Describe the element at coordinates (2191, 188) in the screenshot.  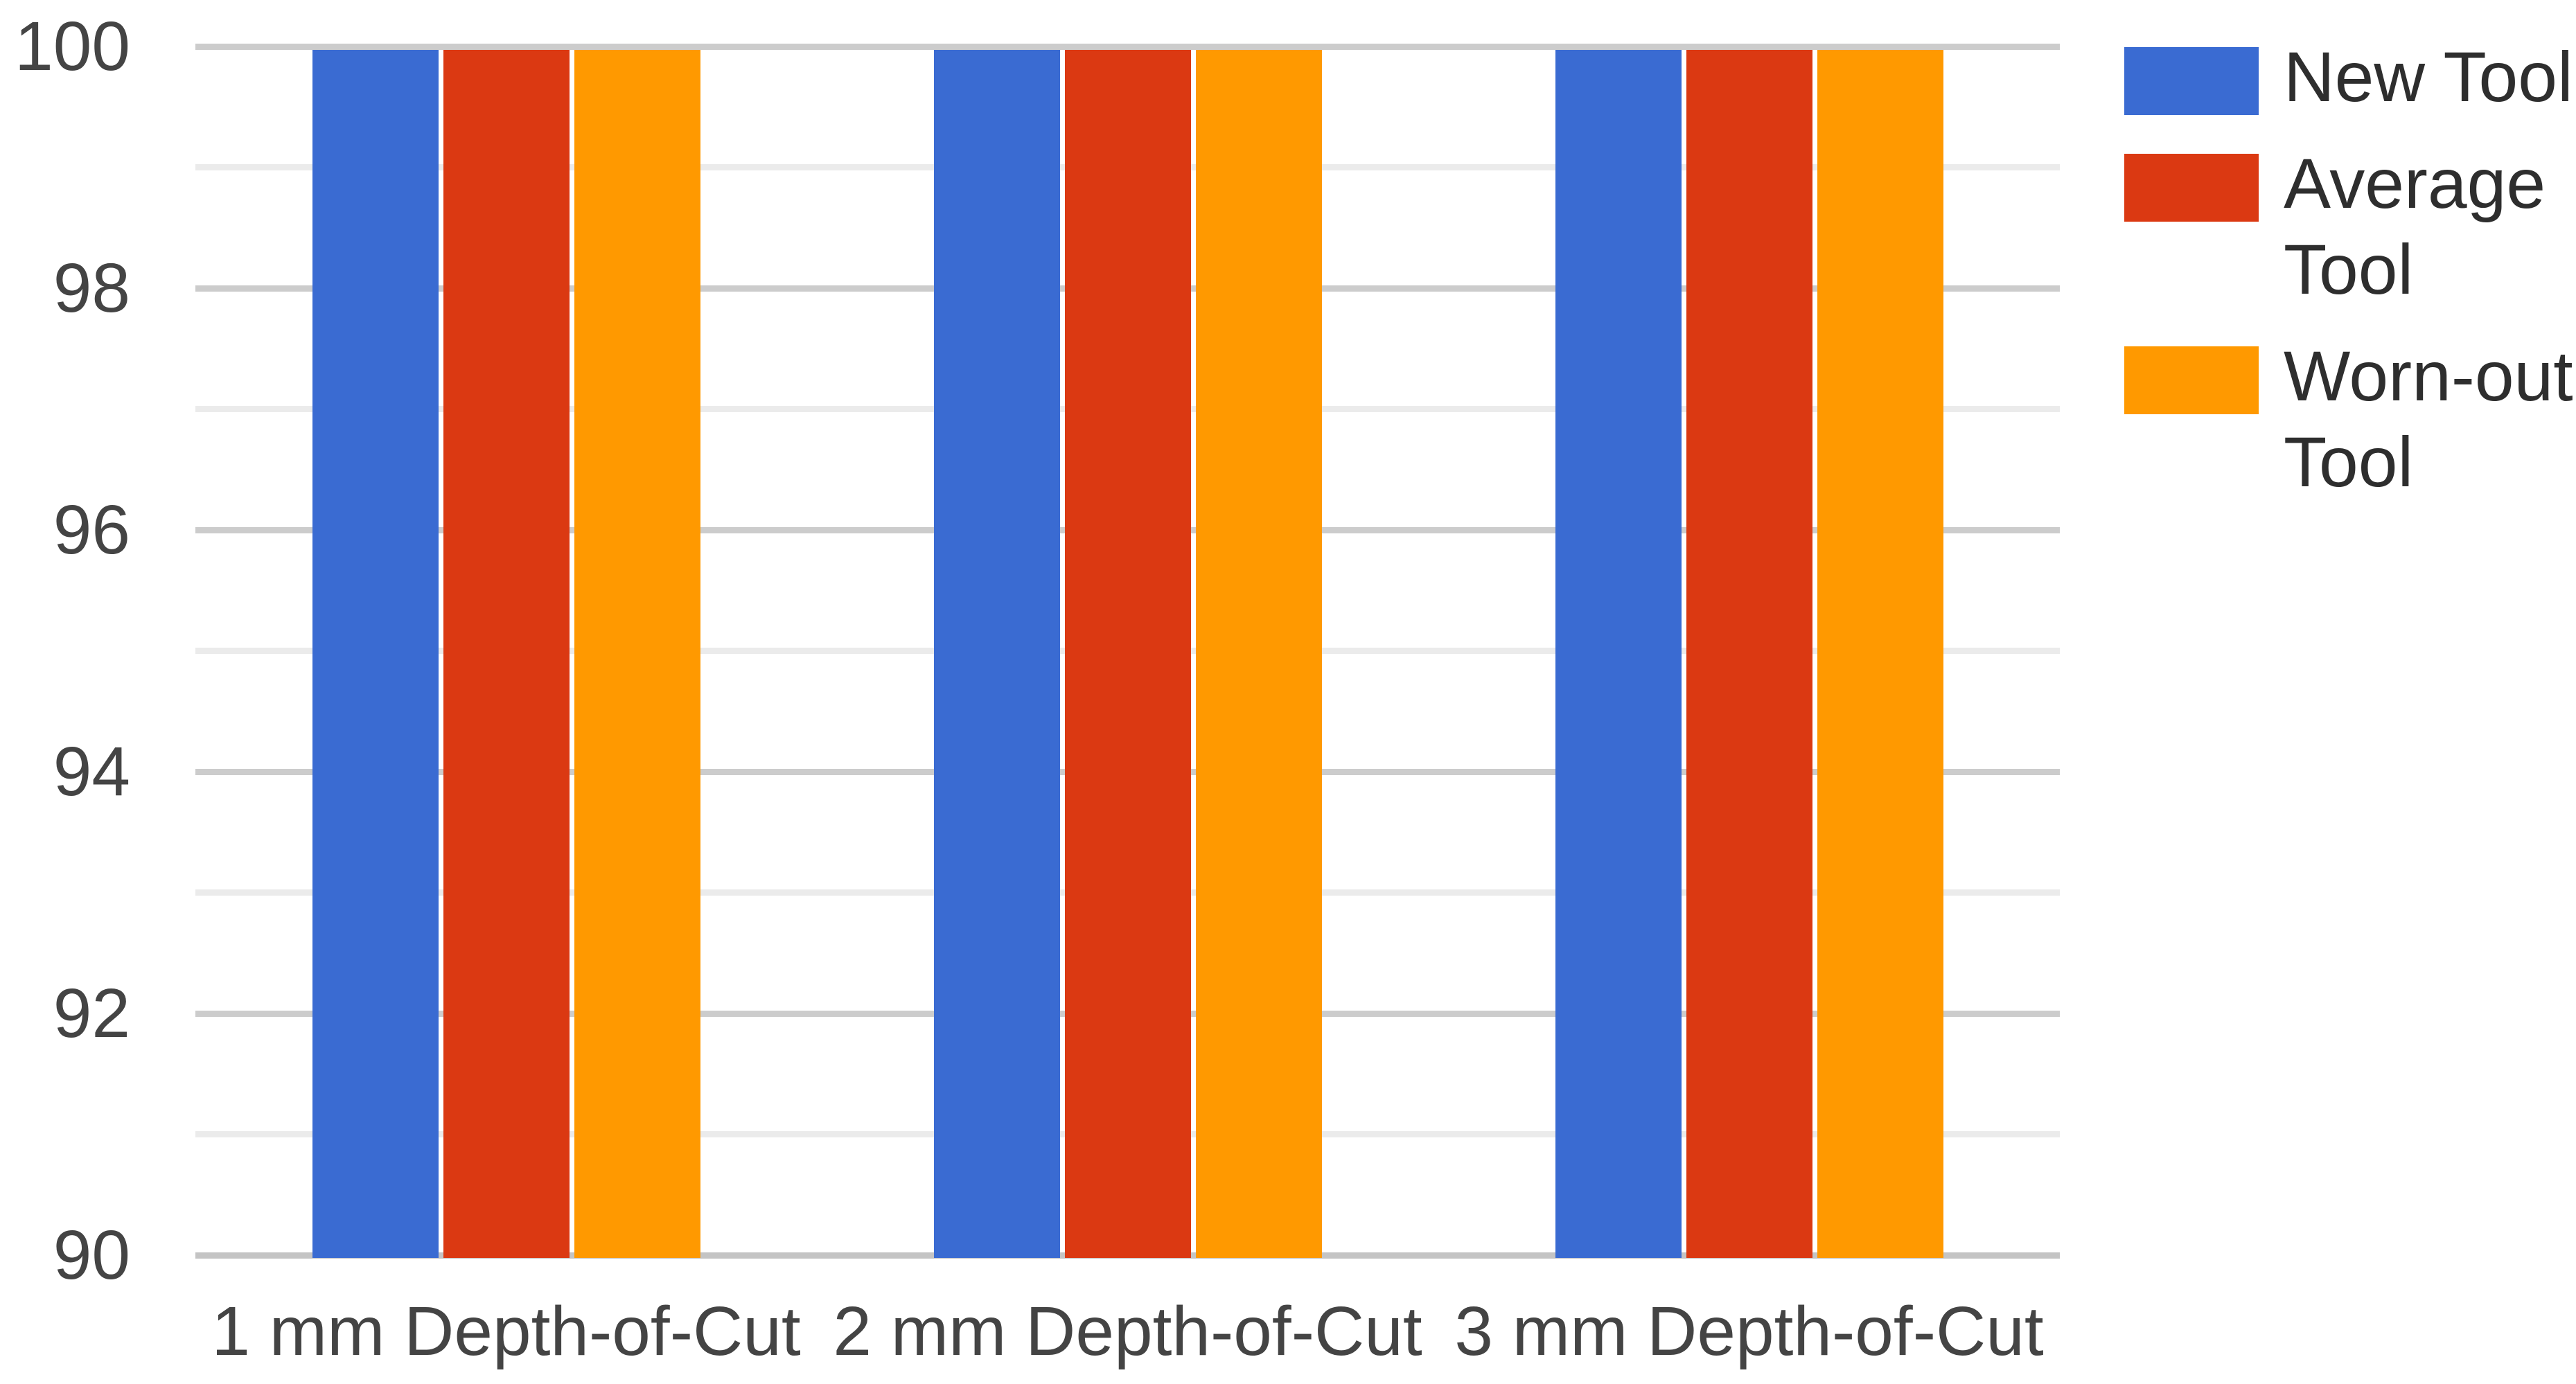
I see `legend-swatch-average-tool` at that location.